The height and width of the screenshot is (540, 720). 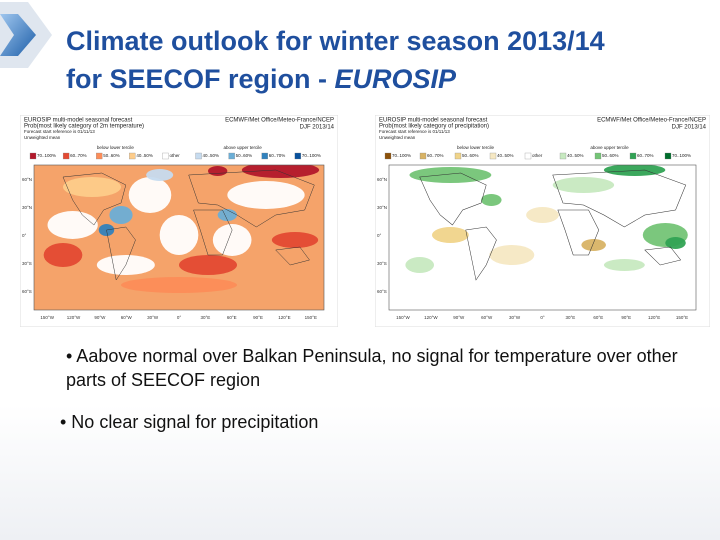 What do you see at coordinates (78, 121) in the screenshot?
I see `map-header: EUROSIP multi-model seasonal forecast` at bounding box center [78, 121].